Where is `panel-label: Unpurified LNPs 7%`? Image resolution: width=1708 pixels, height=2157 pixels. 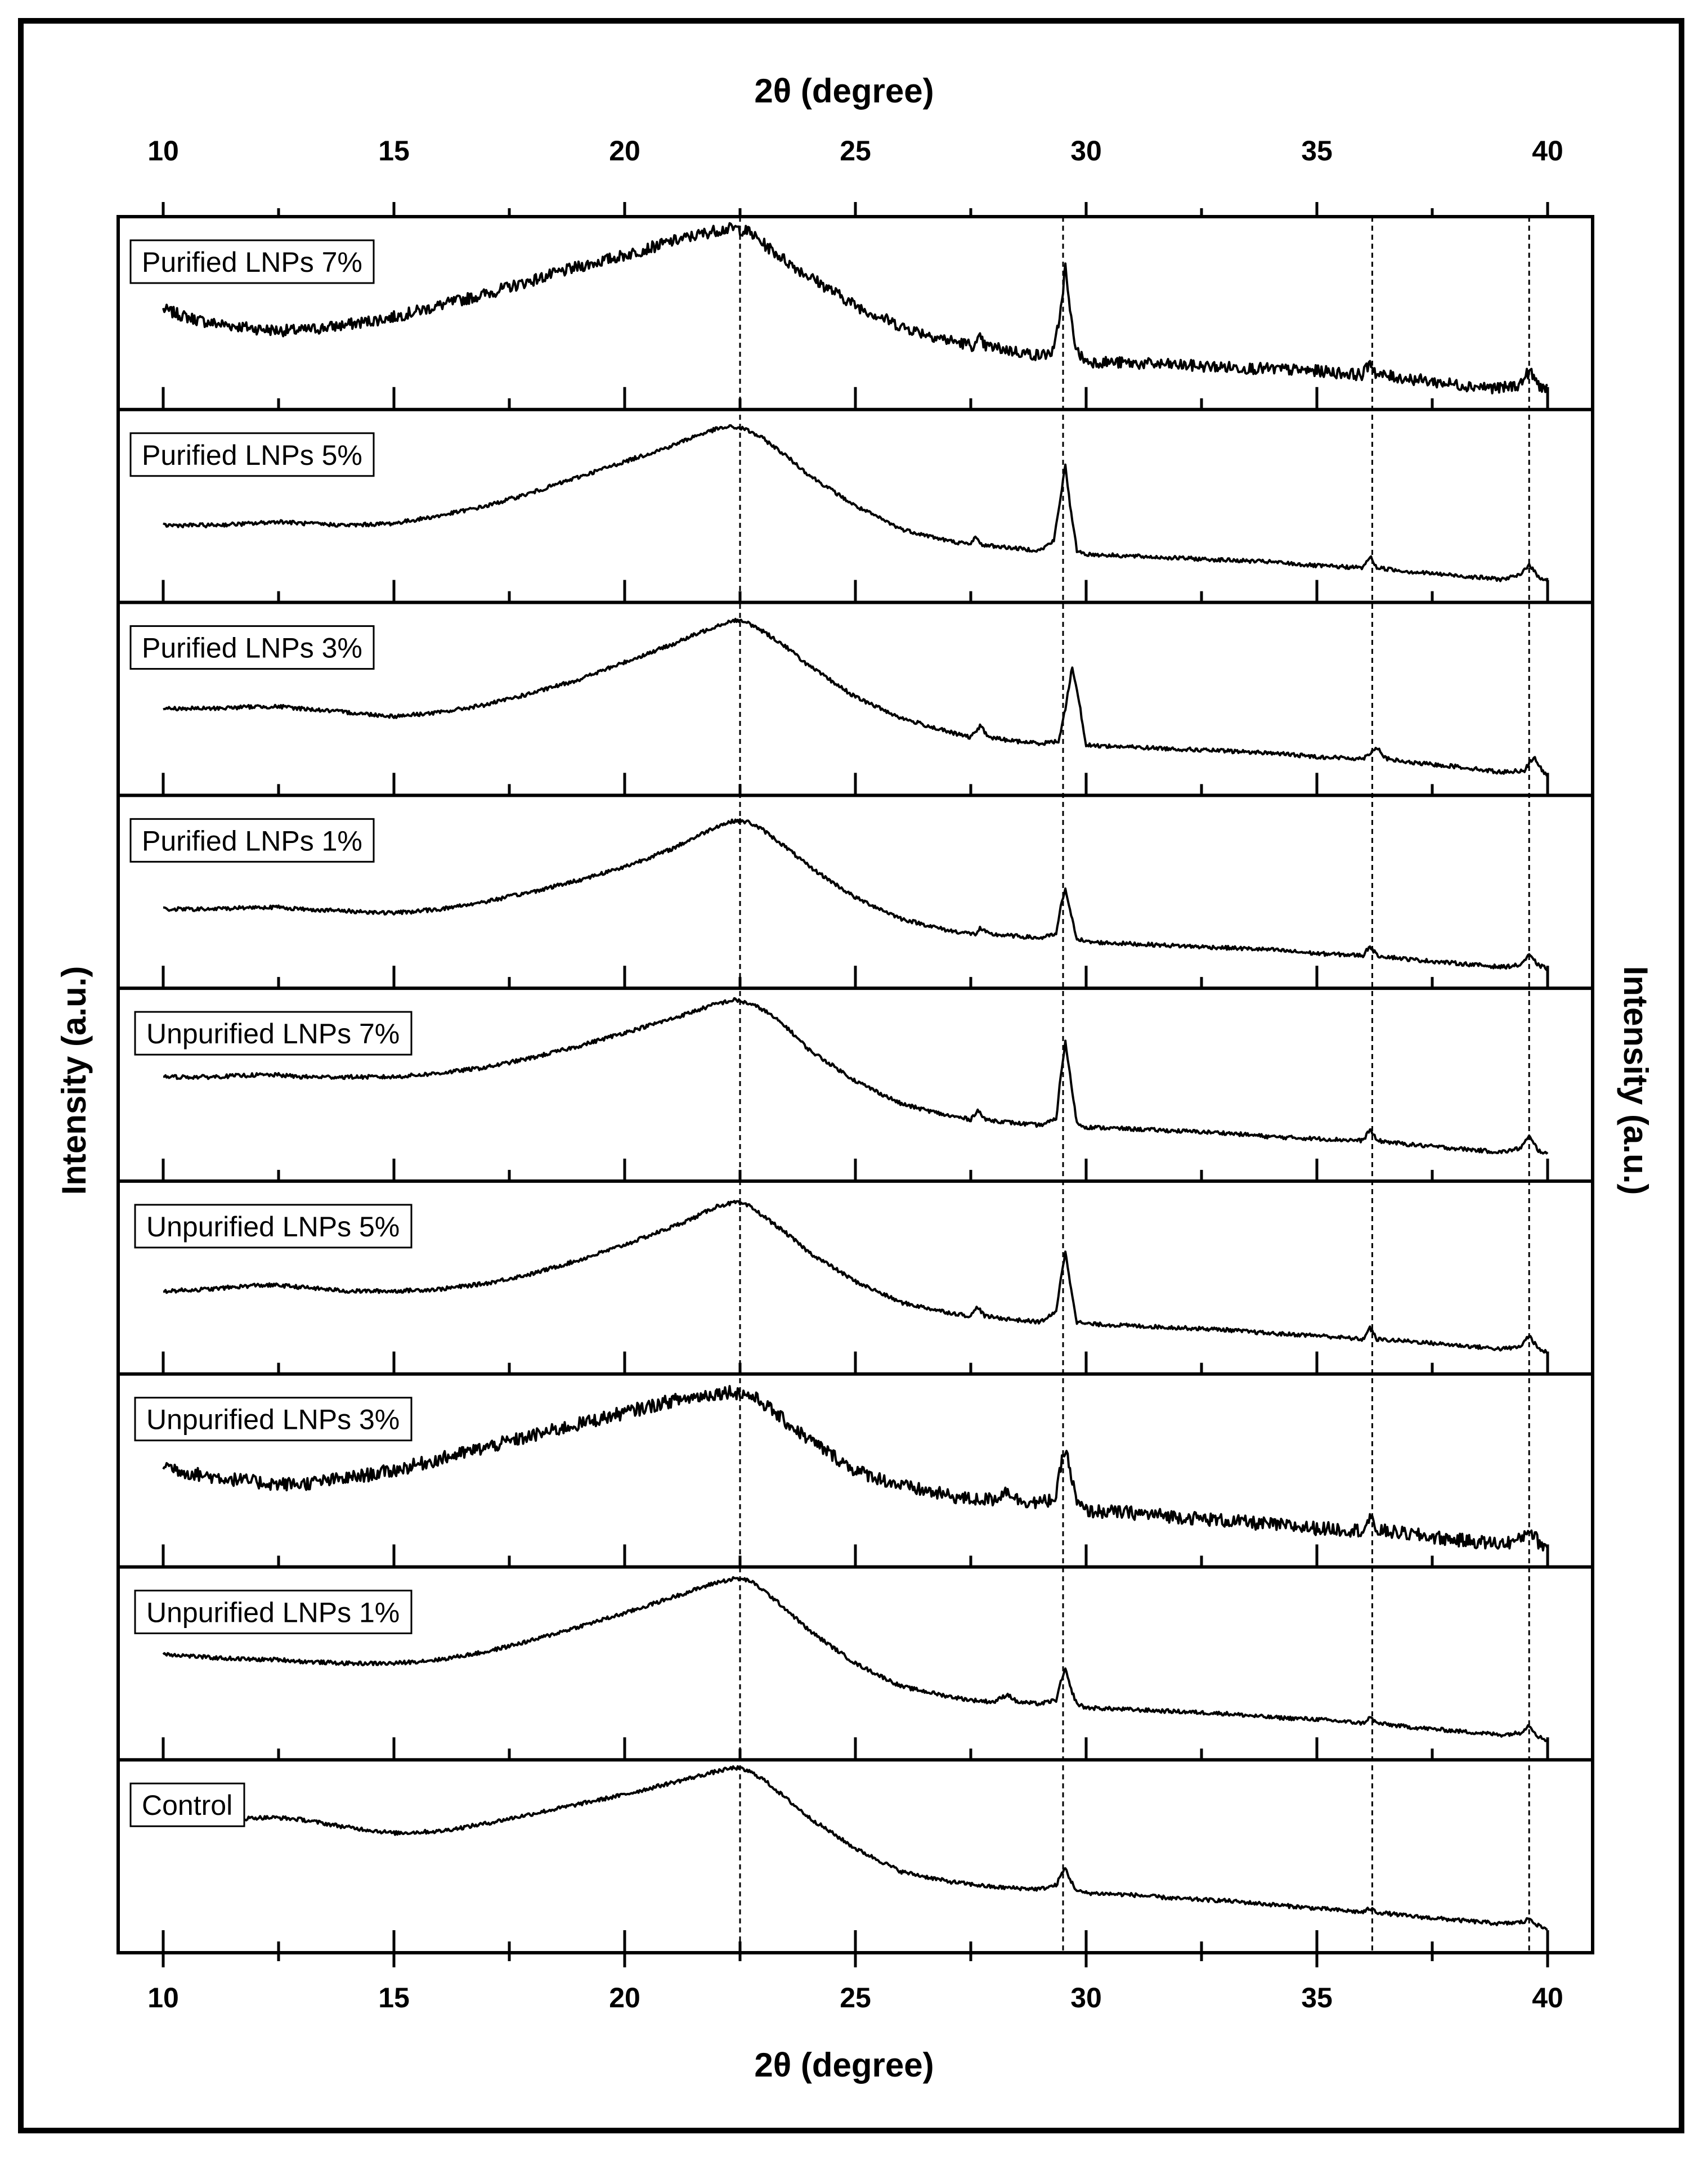
panel-label: Unpurified LNPs 7% is located at coordinates (273, 1034).